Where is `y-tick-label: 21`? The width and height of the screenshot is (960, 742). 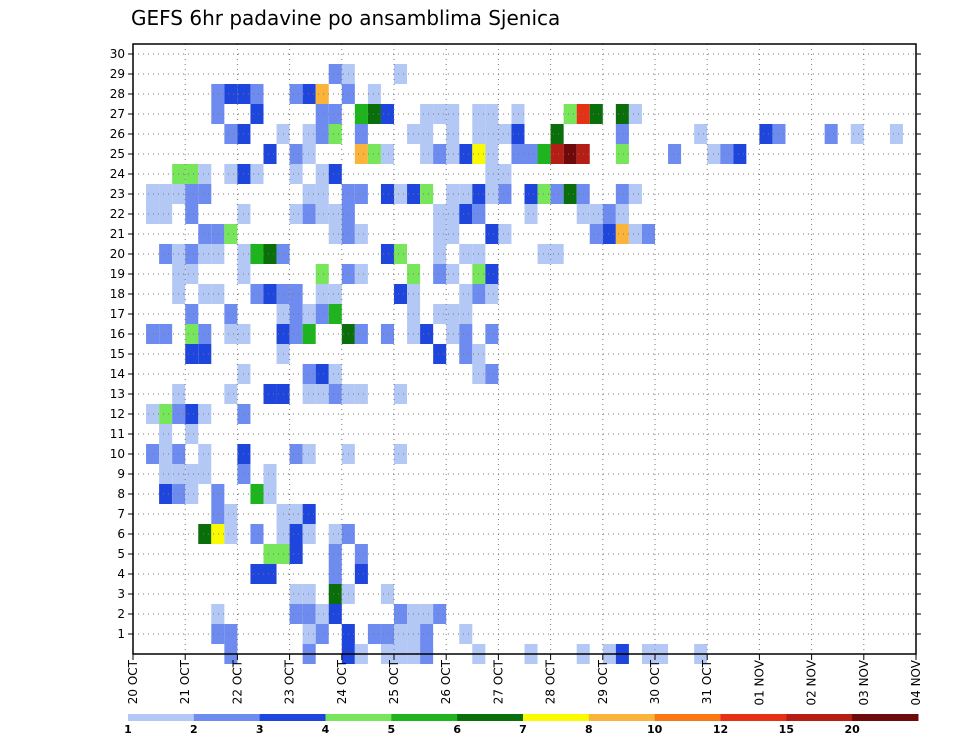
y-tick-label: 21 is located at coordinates (117, 234).